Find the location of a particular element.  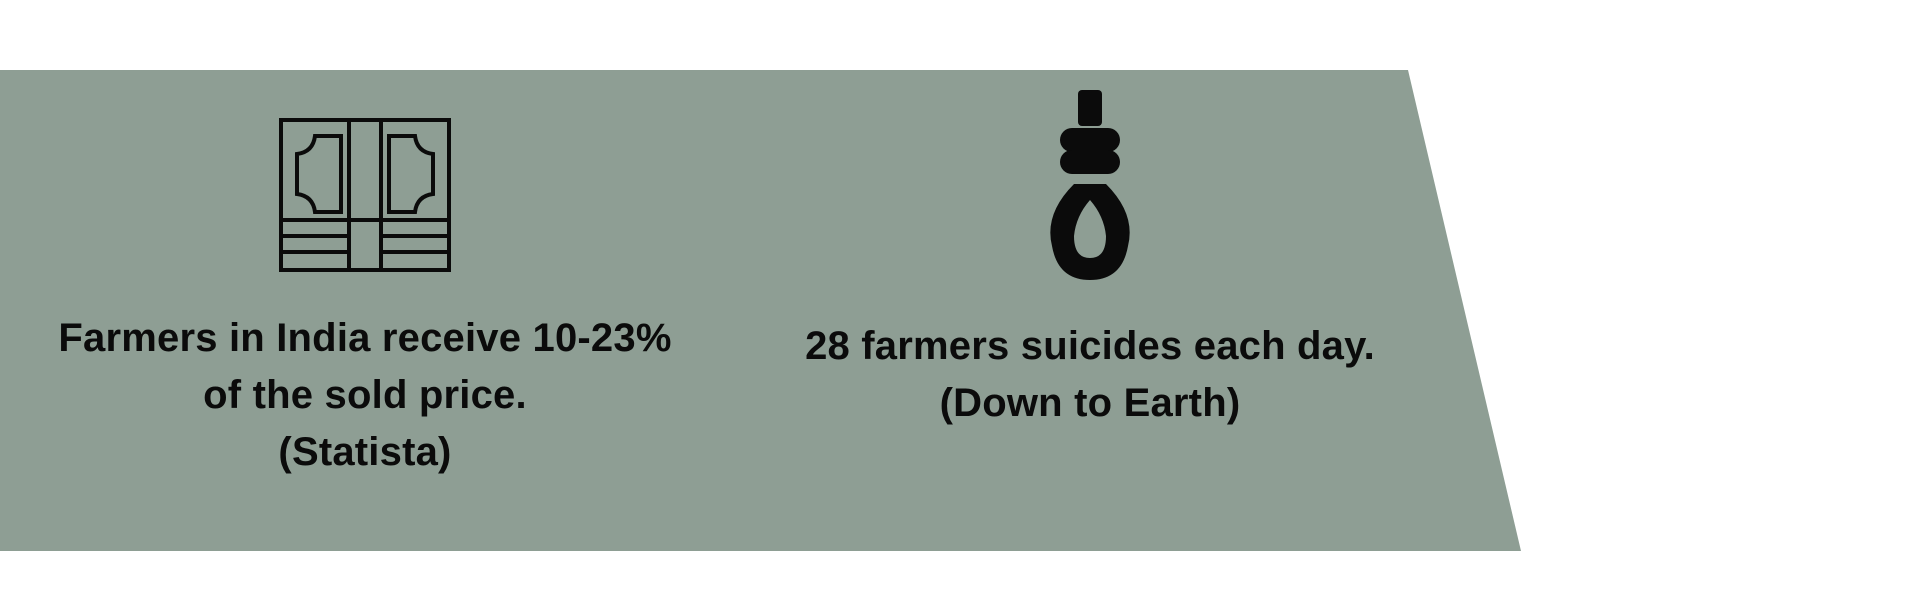

stat-line: of the sold price. is located at coordinates (365, 395).